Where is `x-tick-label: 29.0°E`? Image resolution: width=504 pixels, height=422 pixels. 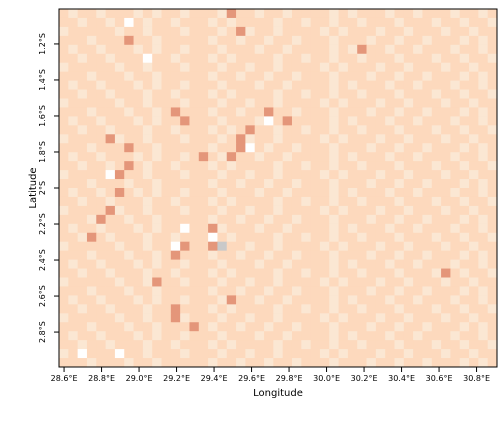
x-tick-label: 29.0°E is located at coordinates (139, 378).